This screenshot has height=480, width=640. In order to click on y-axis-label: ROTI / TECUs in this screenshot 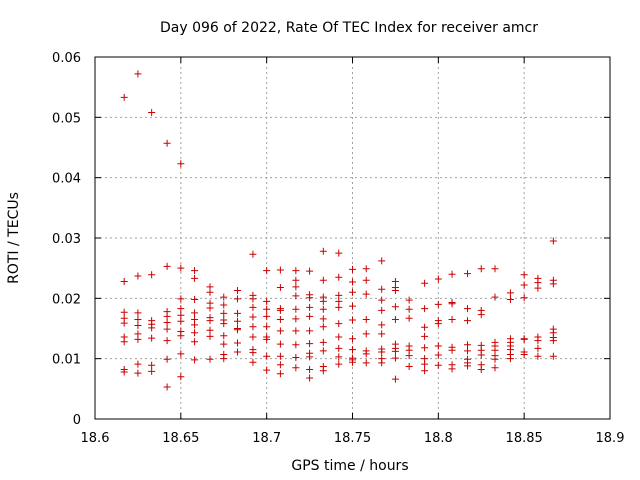, I will do `click(14, 238)`.